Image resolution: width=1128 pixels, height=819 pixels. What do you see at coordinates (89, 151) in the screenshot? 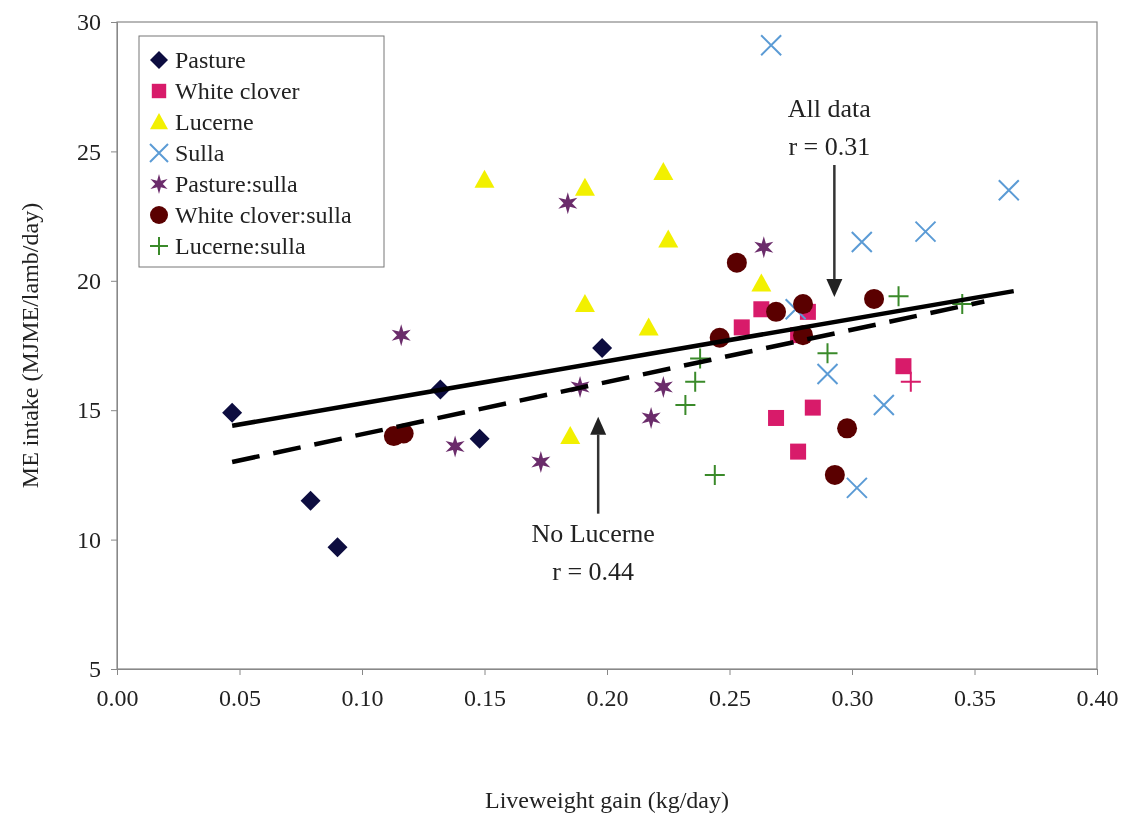
I see `y-tick-label: 25` at bounding box center [89, 151].